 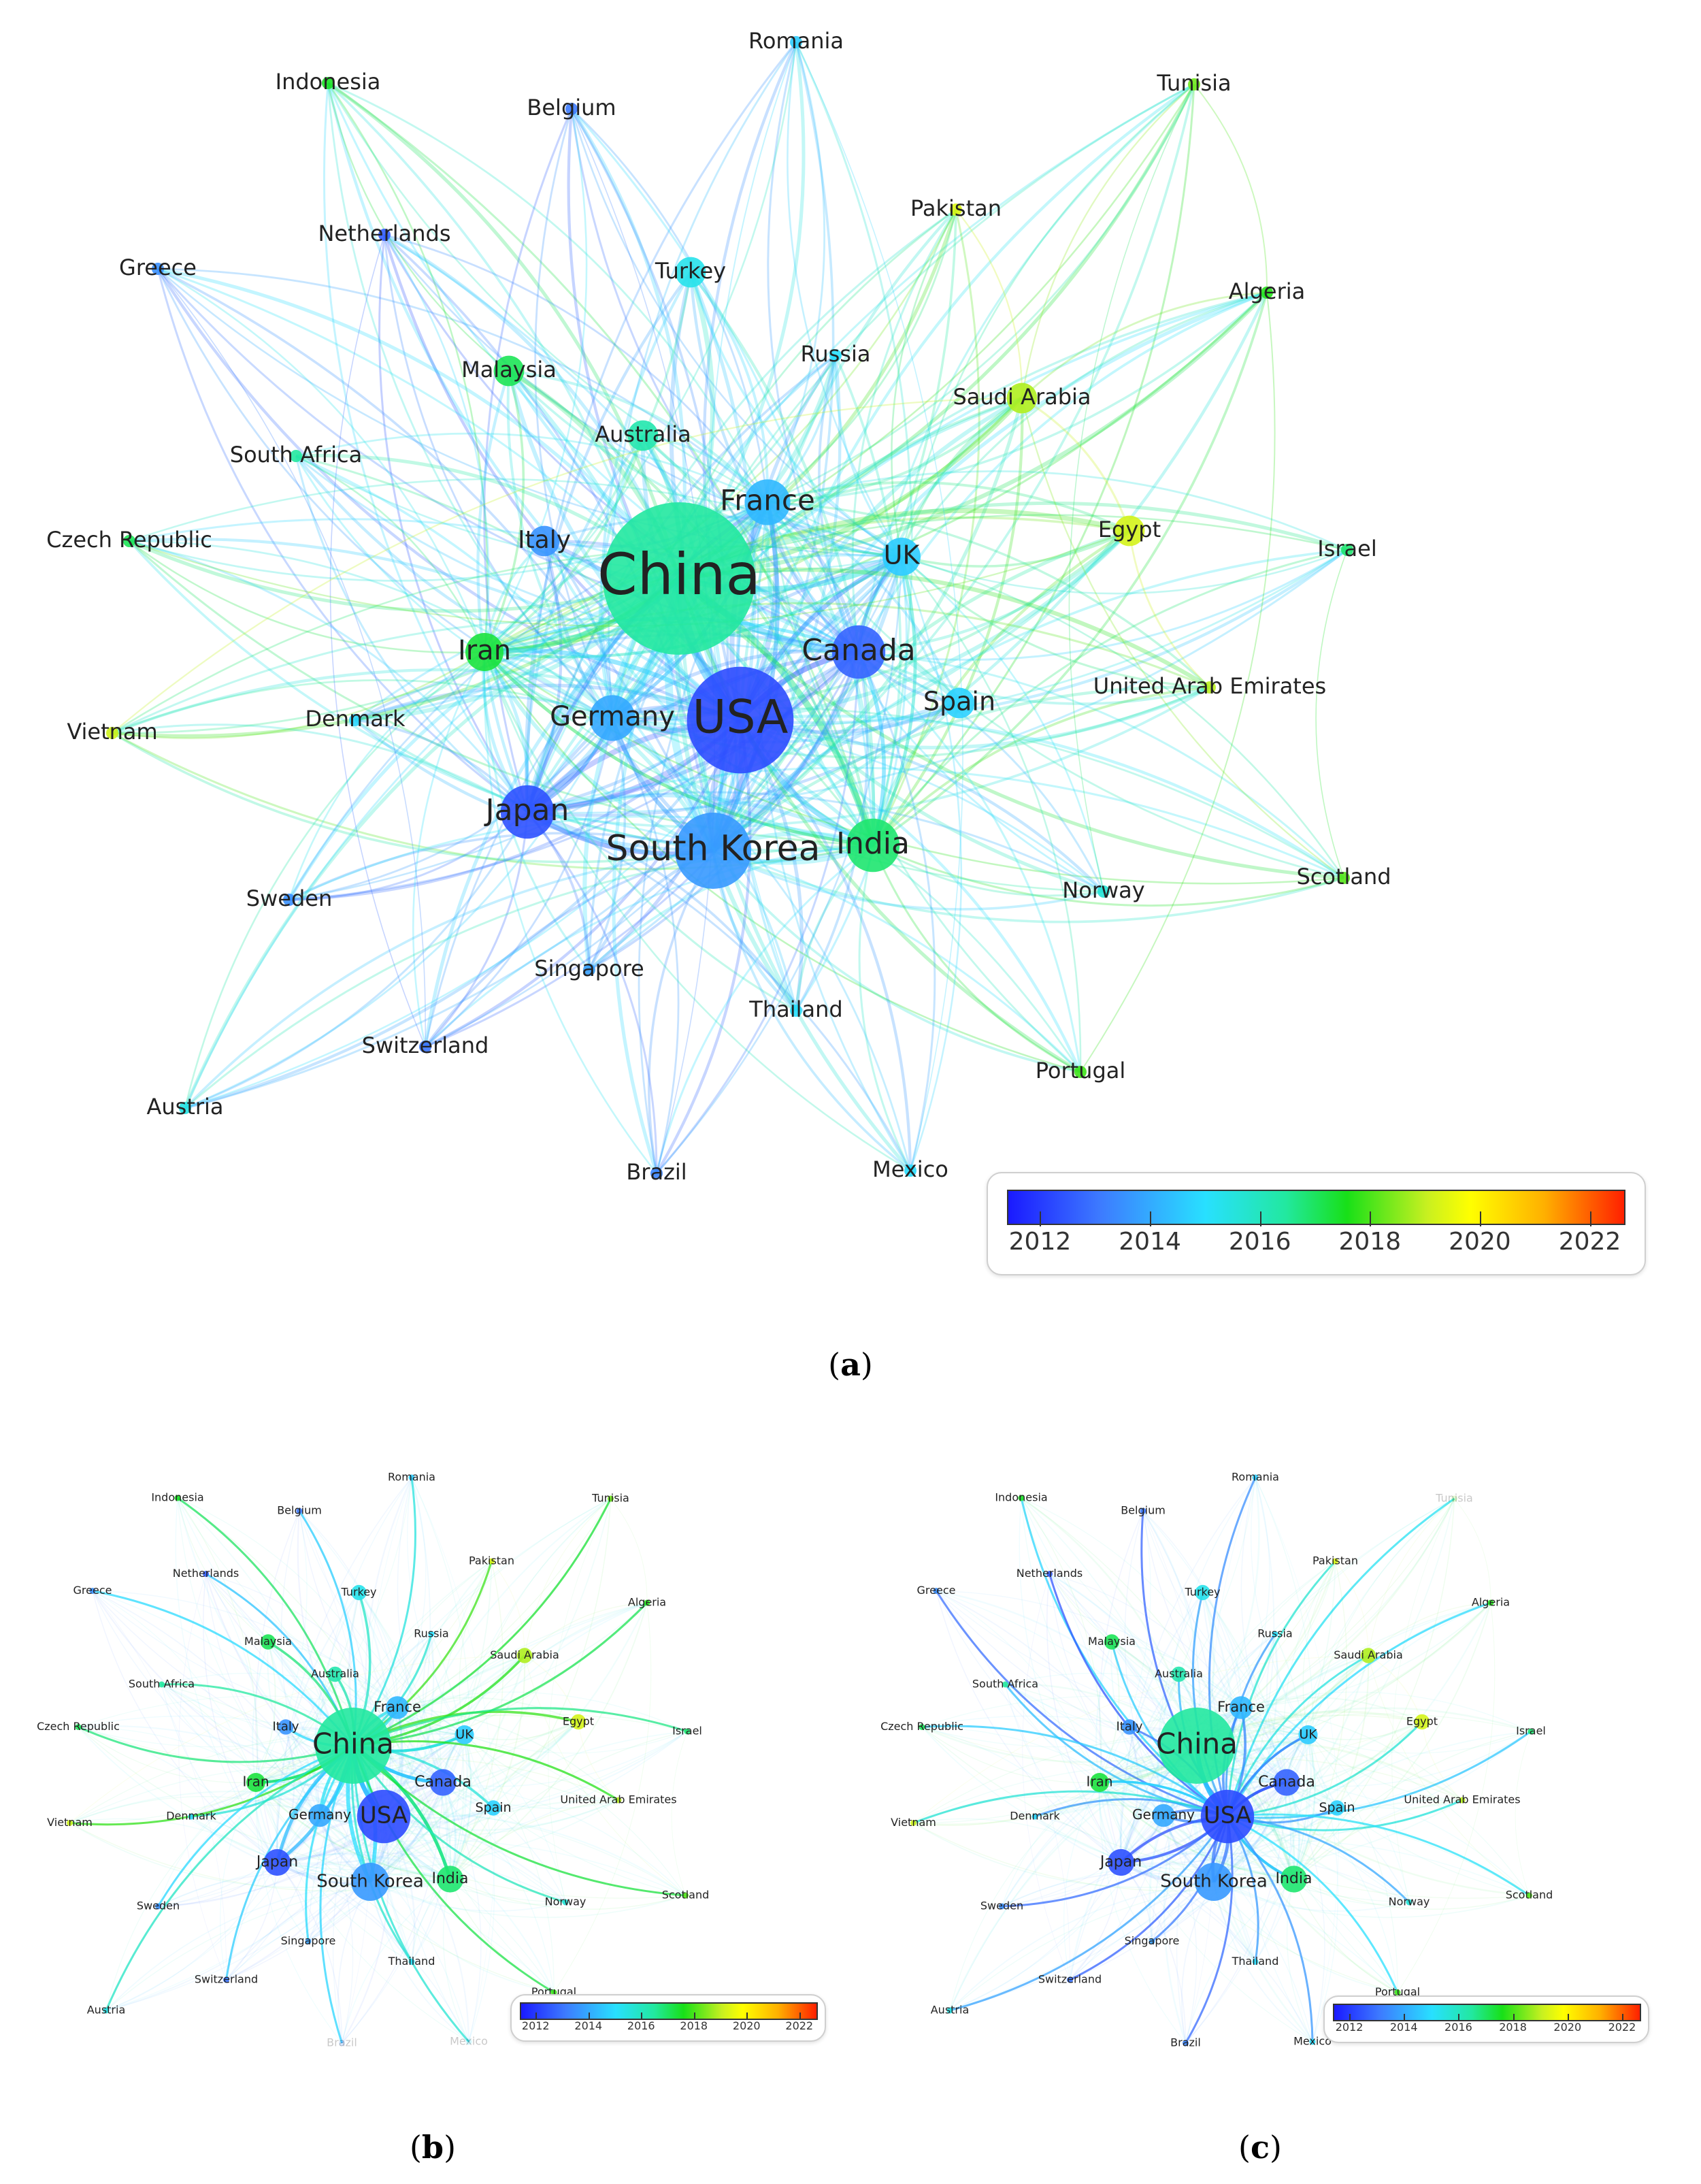 I want to click on node-scotland, so click(x=1344, y=878).